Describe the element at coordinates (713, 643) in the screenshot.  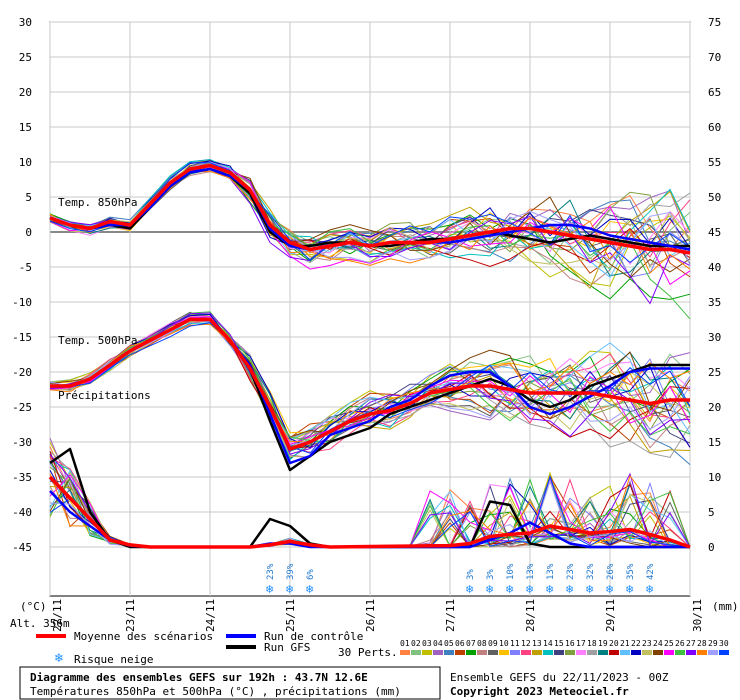
I see `pert-number: 29` at that location.